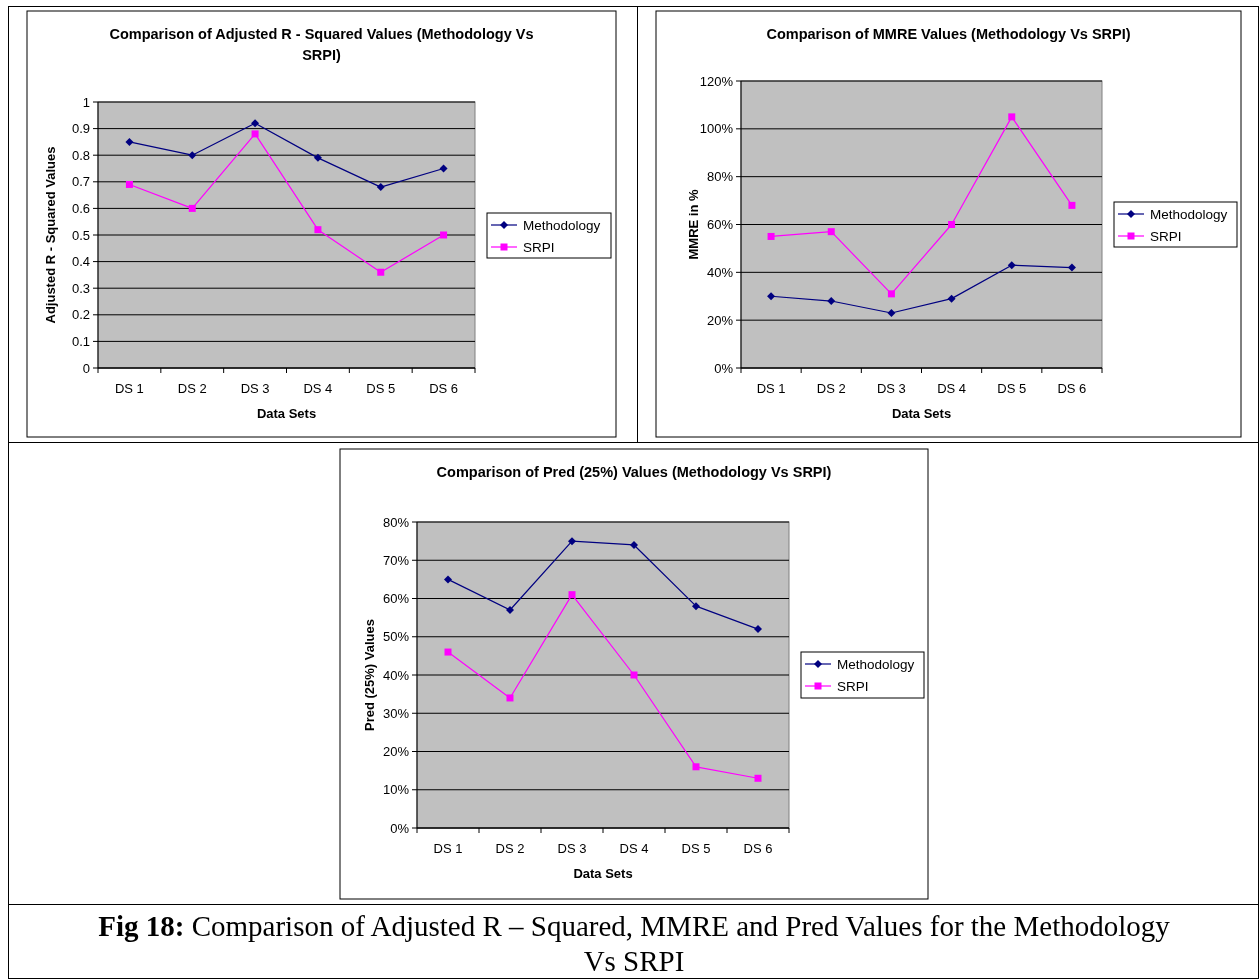 The width and height of the screenshot is (1259, 979). I want to click on y-tick-label: 0.2, so click(80, 315).